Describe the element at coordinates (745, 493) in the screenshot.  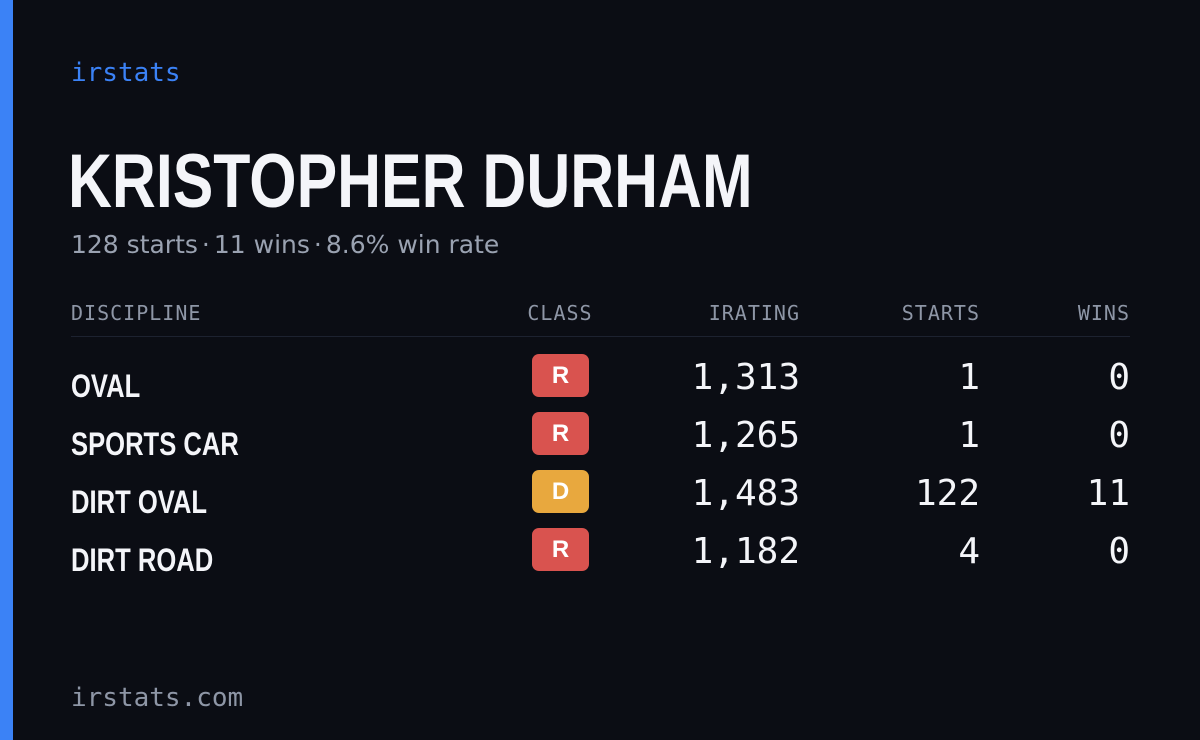
I see `irating-value: 1,483` at that location.